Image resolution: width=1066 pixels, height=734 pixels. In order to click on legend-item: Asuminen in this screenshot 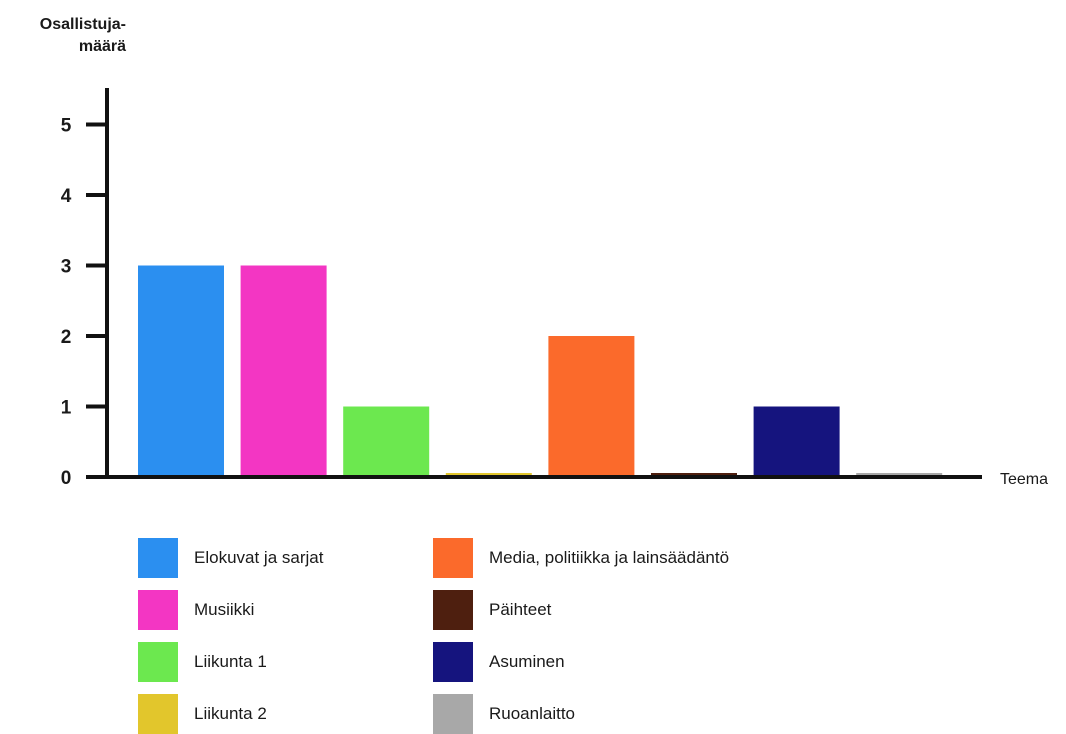, I will do `click(499, 662)`.